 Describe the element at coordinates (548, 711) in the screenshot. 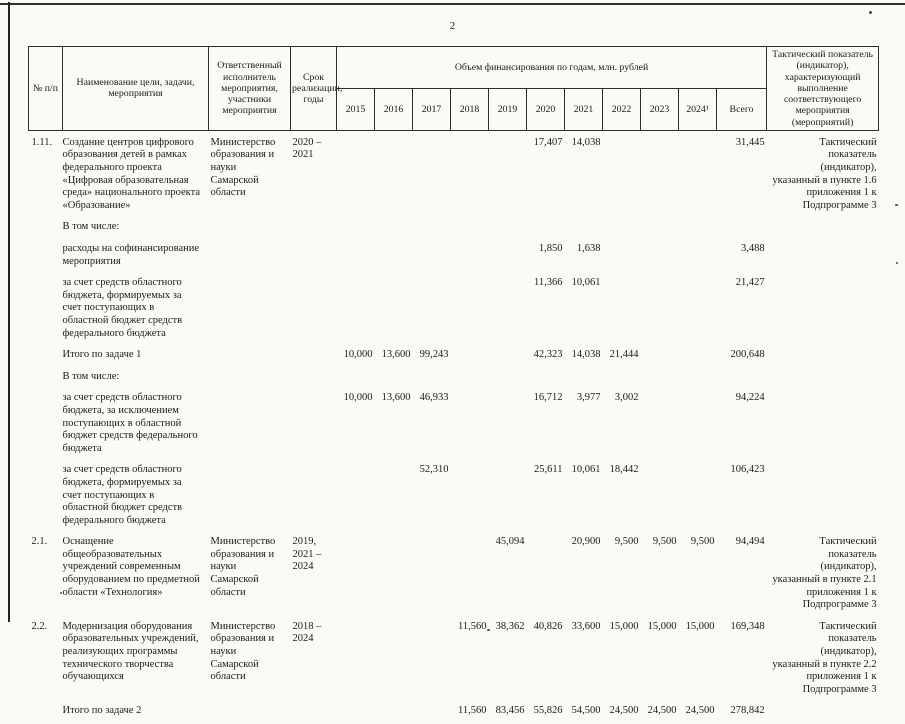

I see `row-value: 55,826` at that location.